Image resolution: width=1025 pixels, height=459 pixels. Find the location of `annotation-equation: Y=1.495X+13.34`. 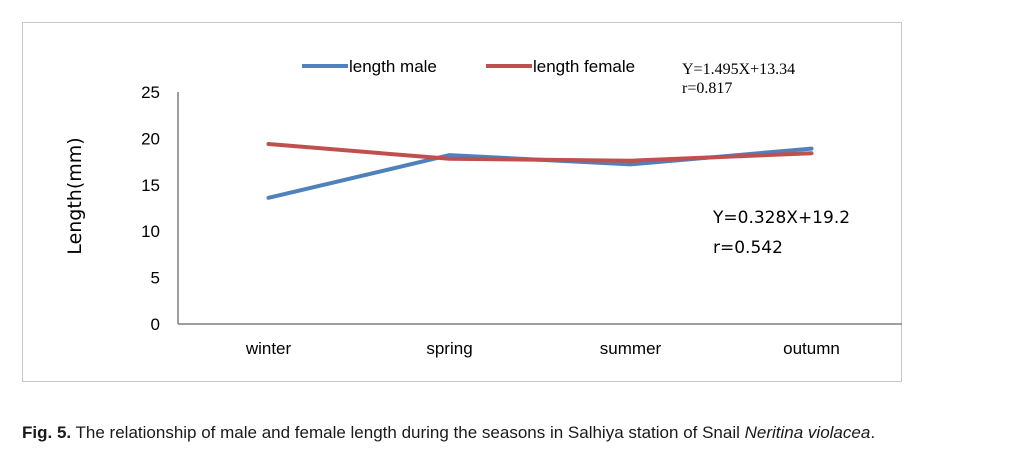

annotation-equation: Y=1.495X+13.34 is located at coordinates (738, 69).